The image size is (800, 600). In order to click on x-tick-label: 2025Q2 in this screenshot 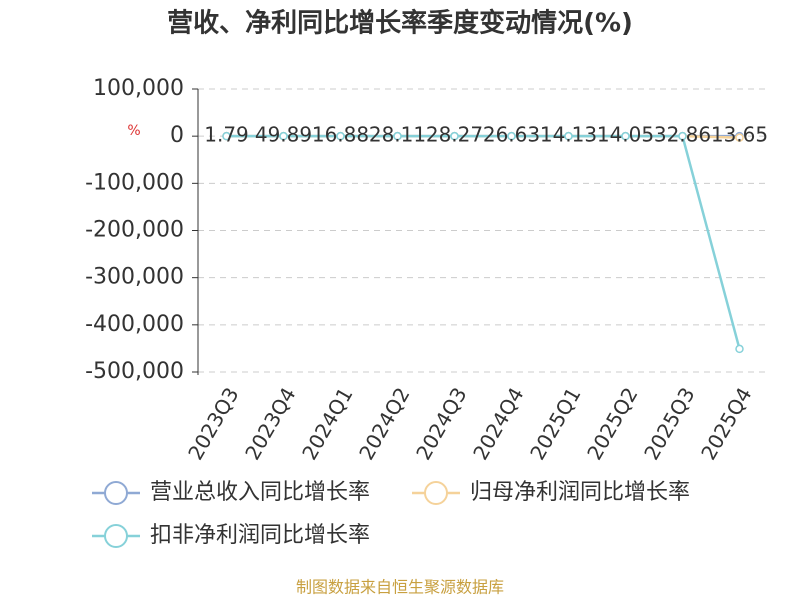, I will do `click(612, 423)`.